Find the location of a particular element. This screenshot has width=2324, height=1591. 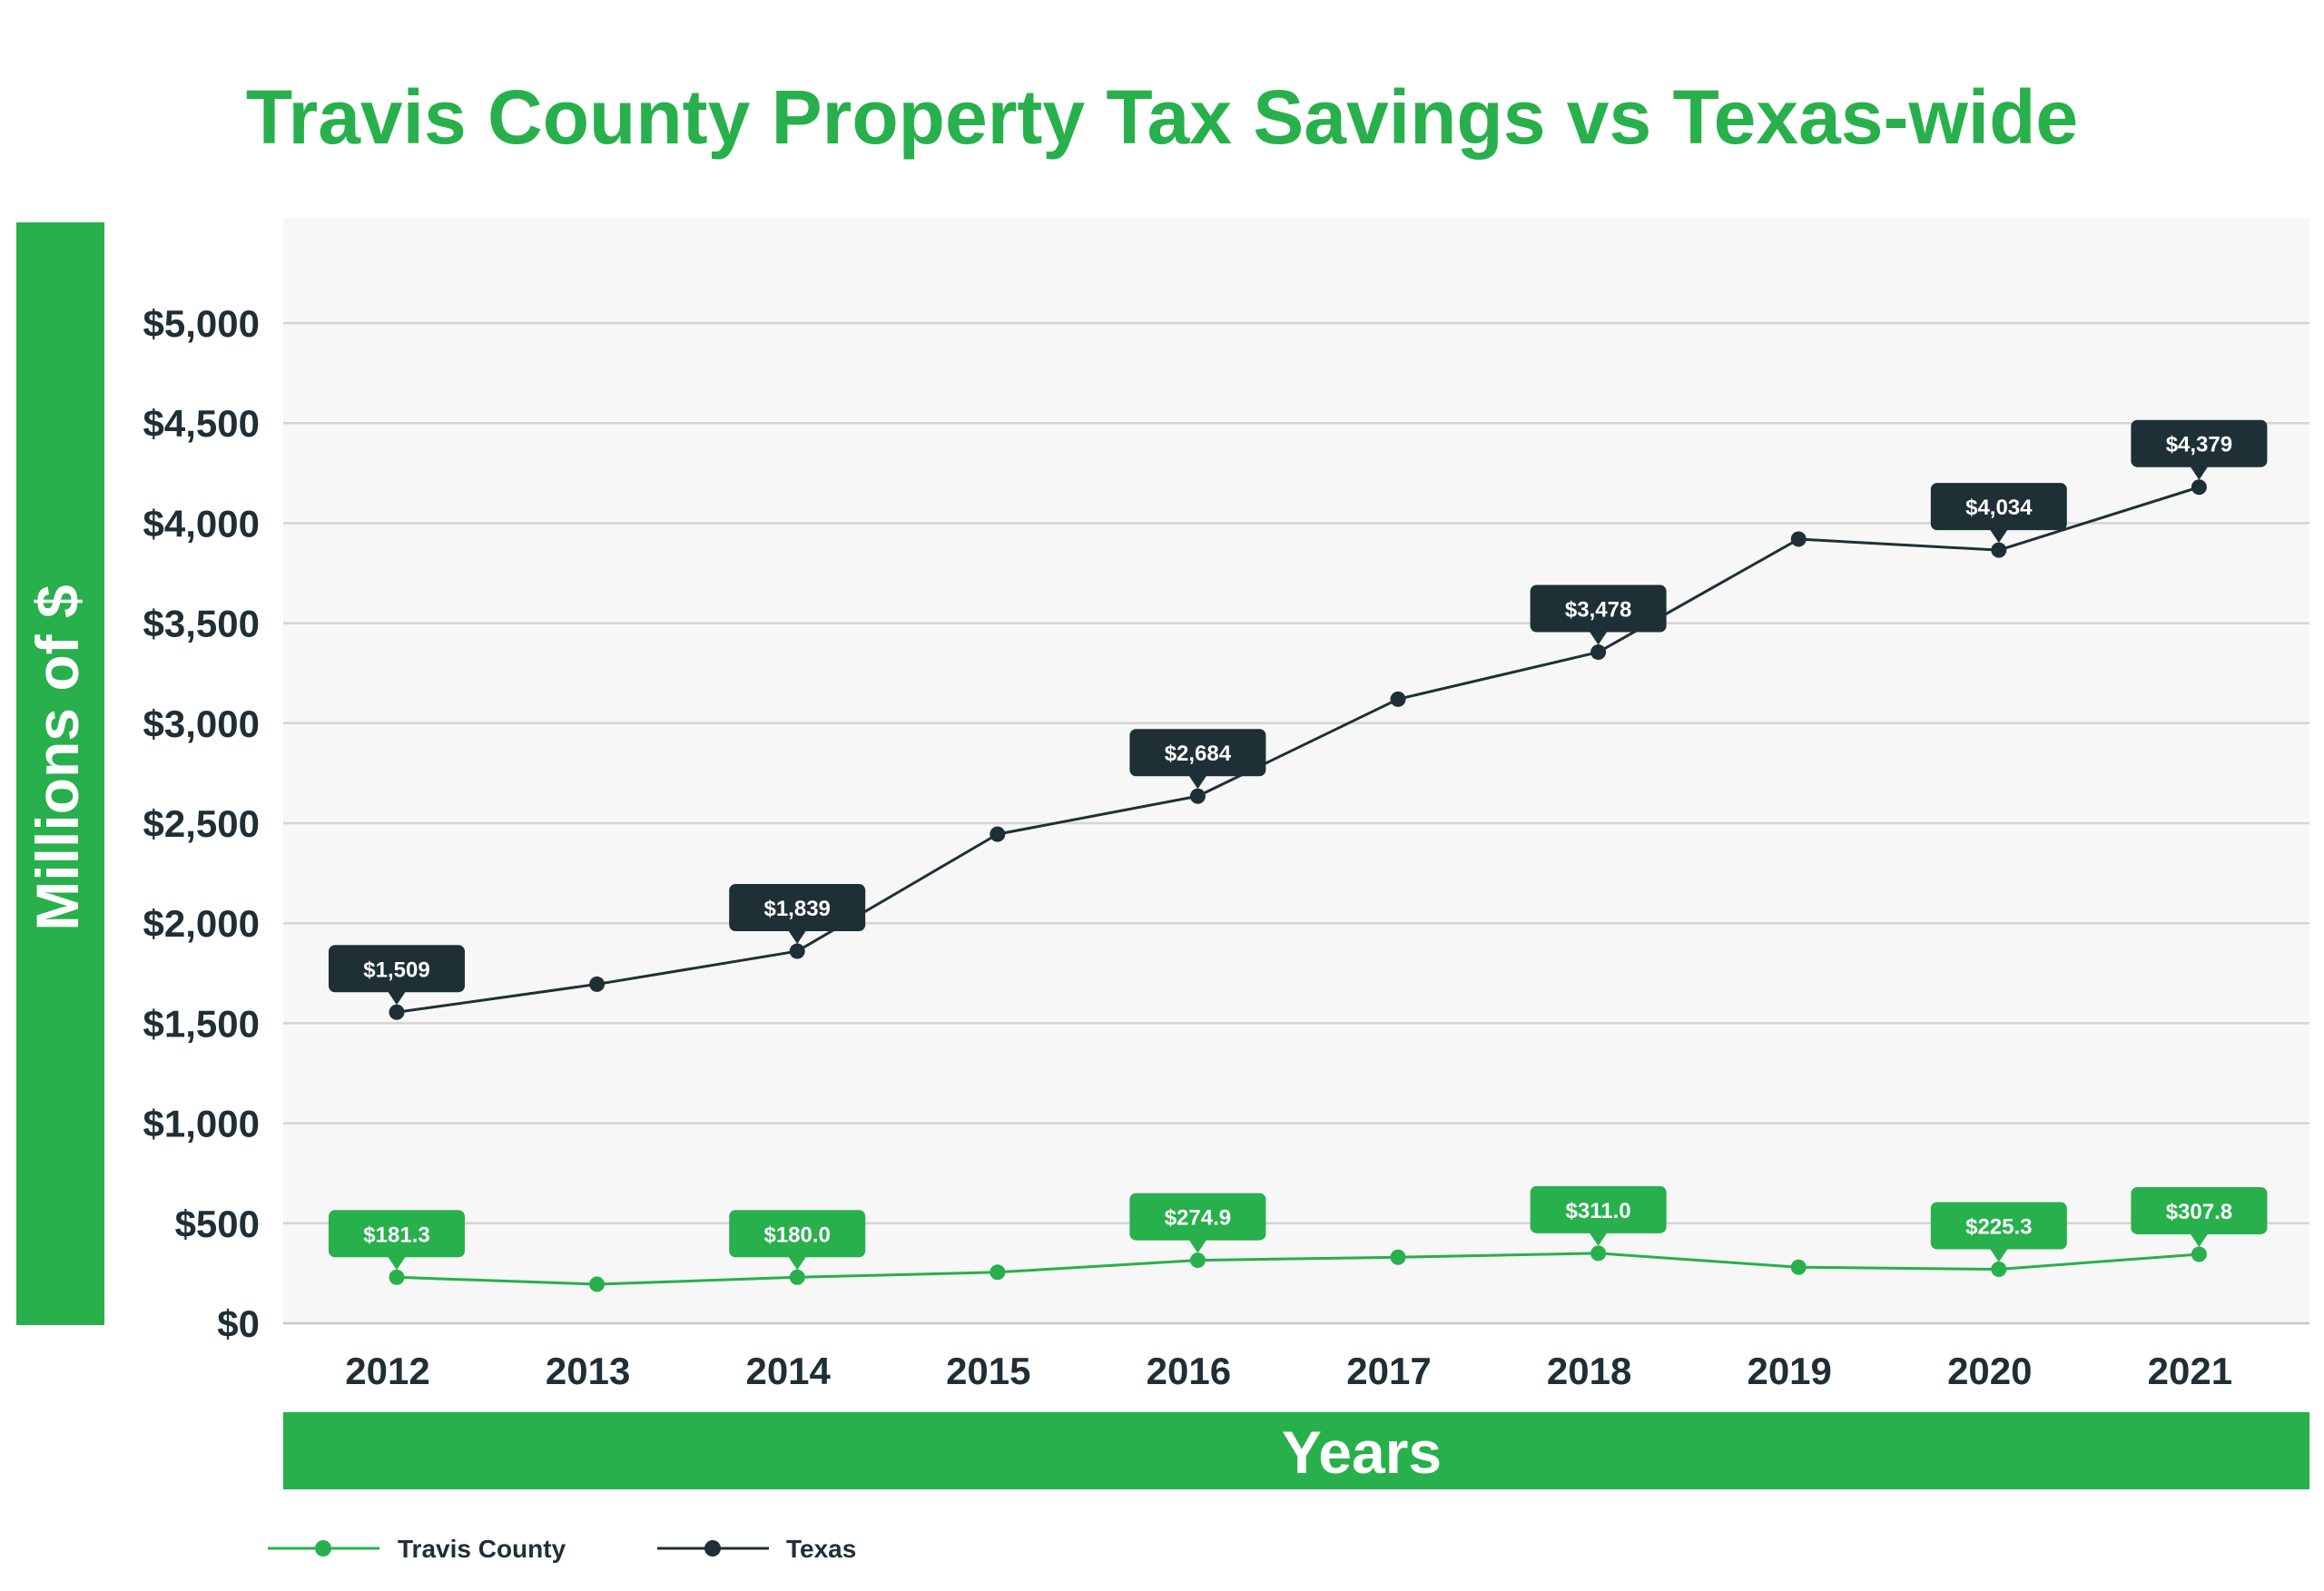

data-label-texas: $4,379 is located at coordinates (2199, 450).